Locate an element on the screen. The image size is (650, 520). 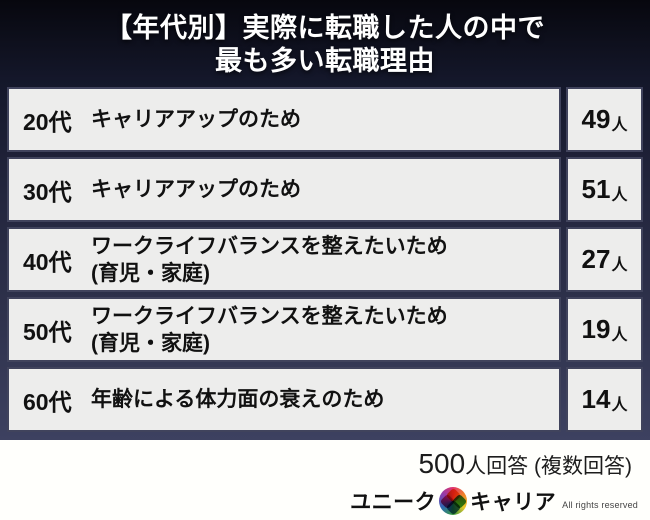
reason-line-1: 年齢による体力面の衰えのため is located at coordinates (238, 399).